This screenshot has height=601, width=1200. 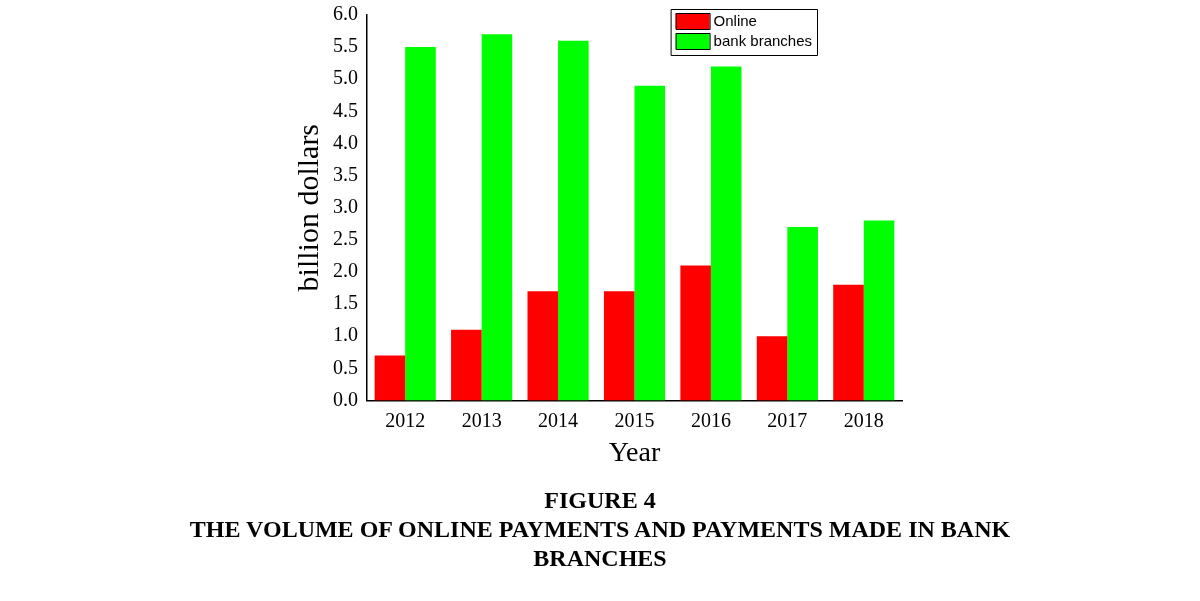 What do you see at coordinates (735, 21) in the screenshot?
I see `legend-label: Online` at bounding box center [735, 21].